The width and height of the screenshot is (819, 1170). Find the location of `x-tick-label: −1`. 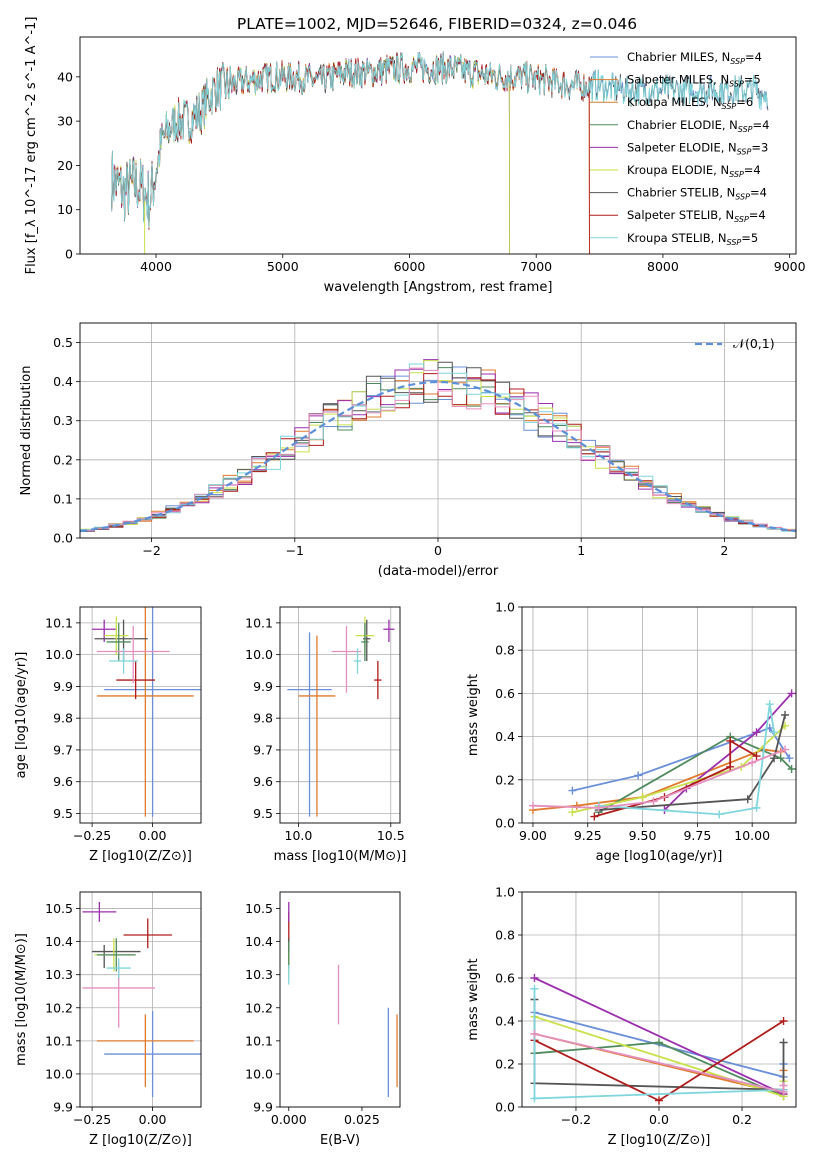

x-tick-label: −1 is located at coordinates (295, 550).